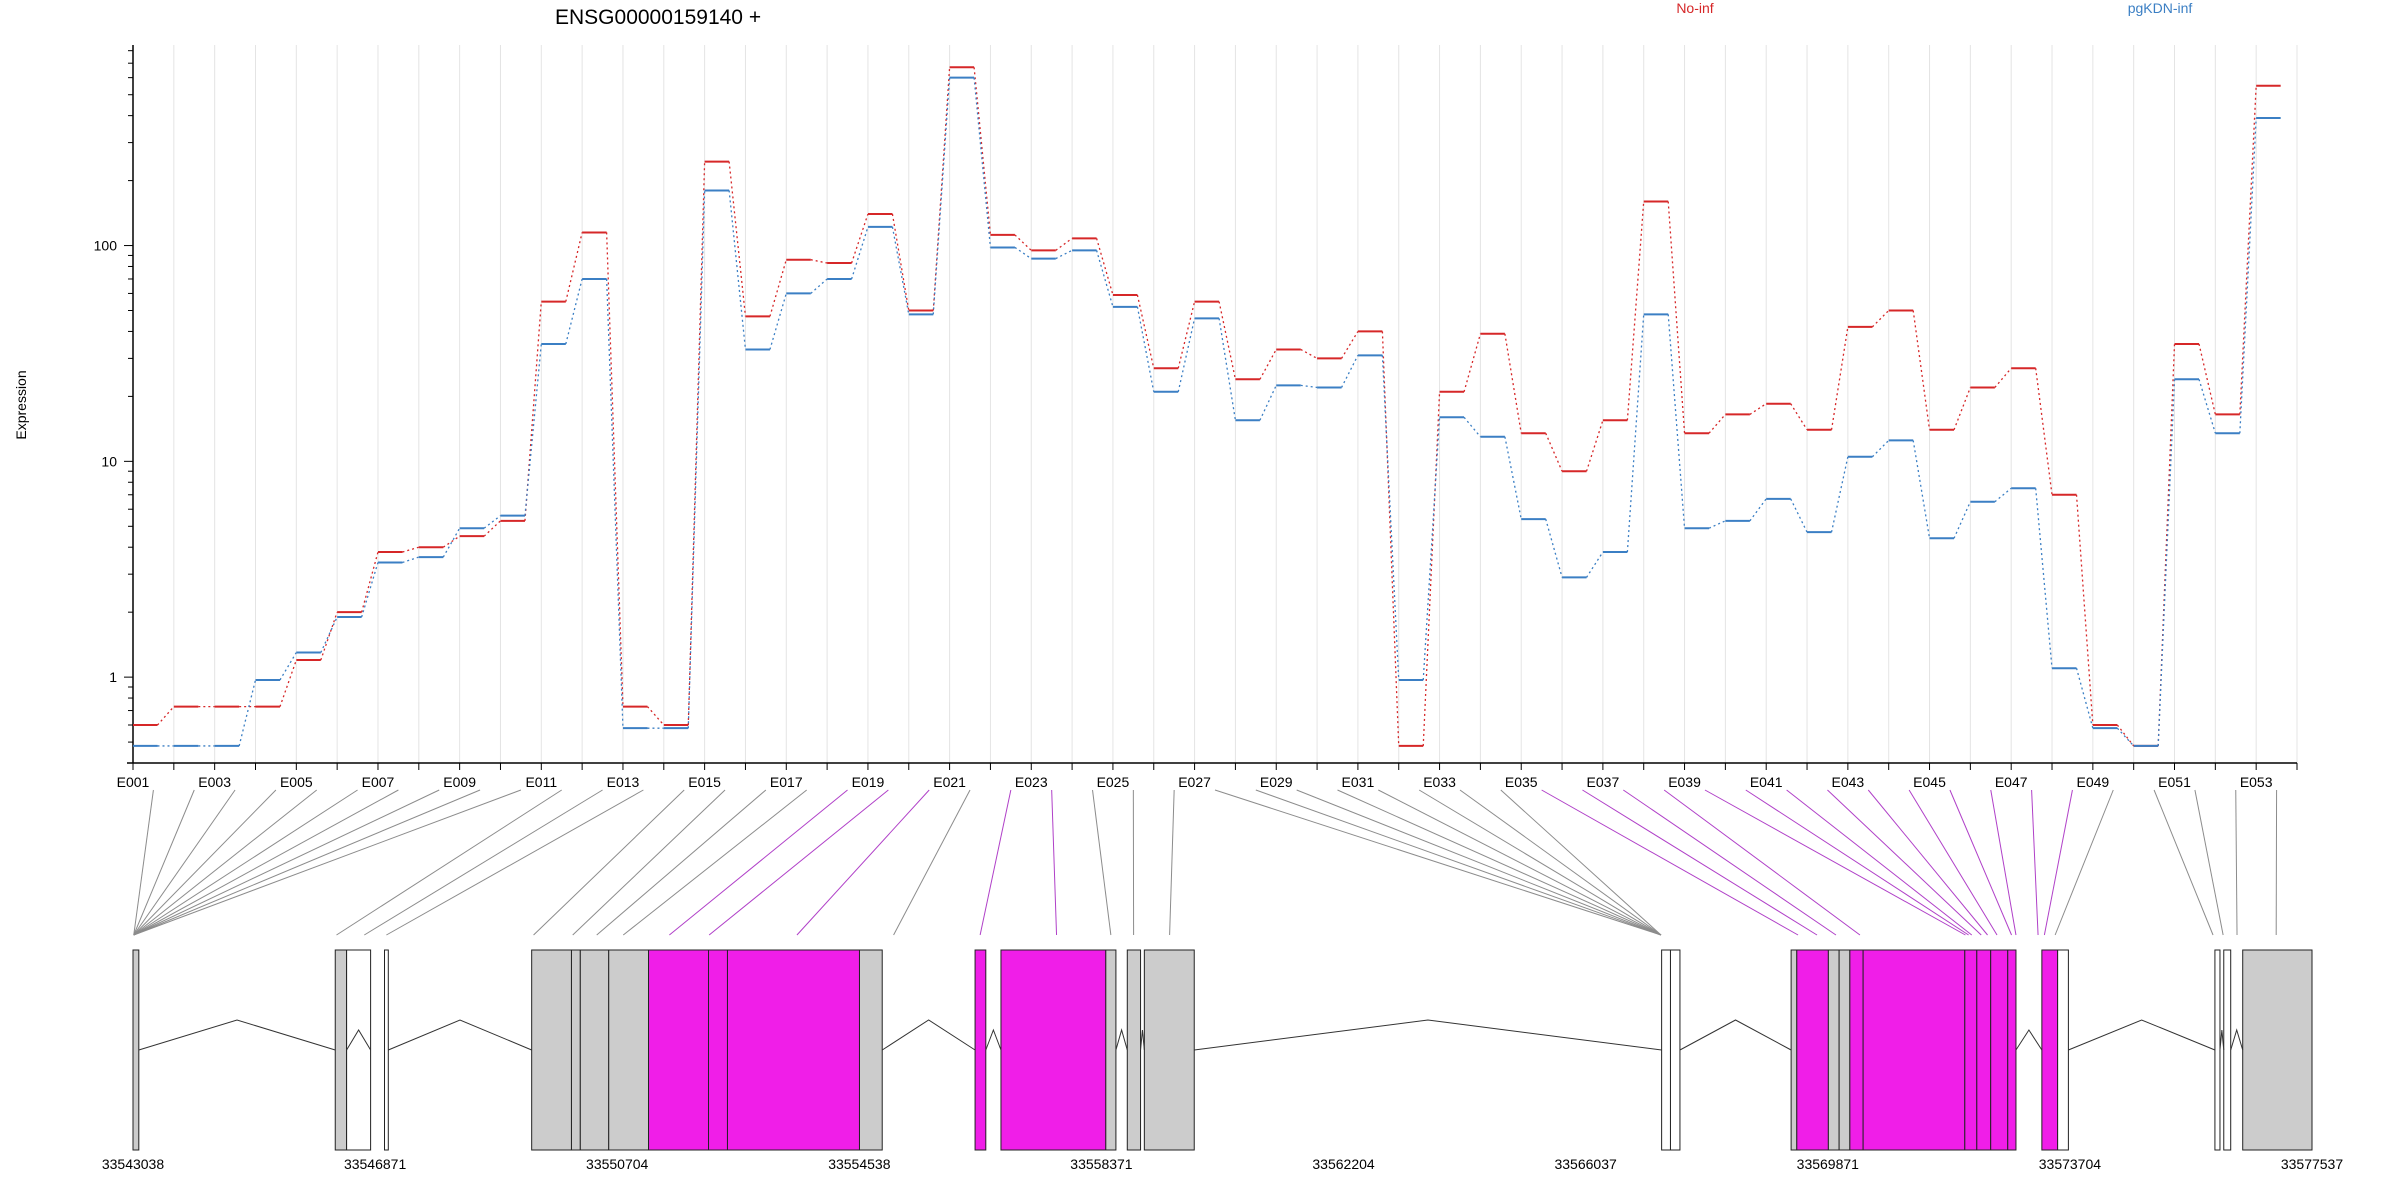  Describe the element at coordinates (1205, 862) in the screenshot. I see `exon-connectors` at that location.